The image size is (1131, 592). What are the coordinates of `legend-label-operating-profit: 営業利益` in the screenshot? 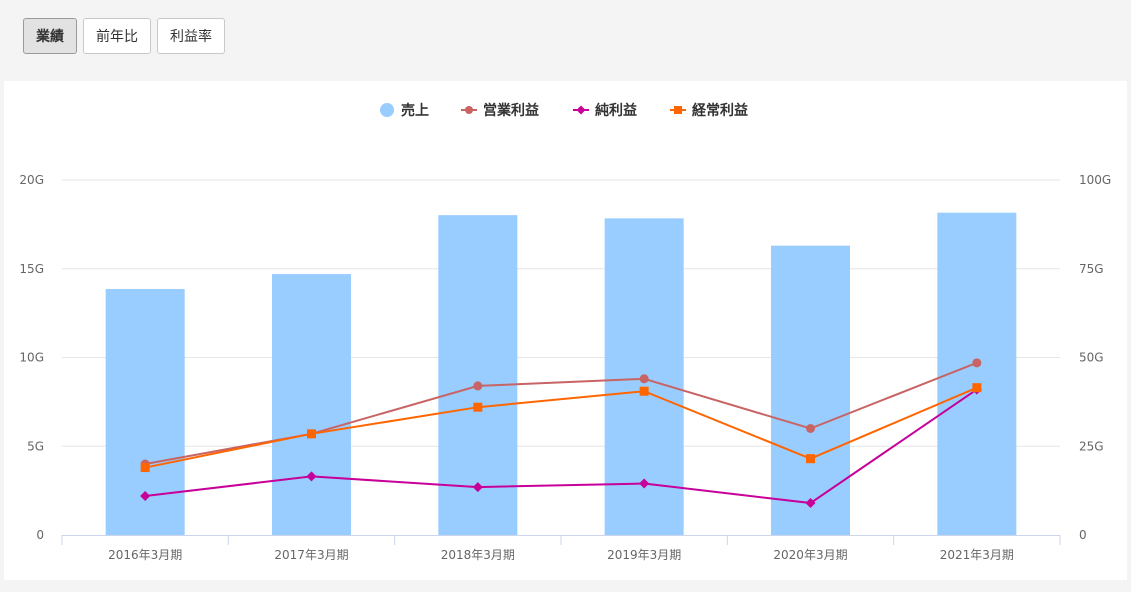 It's located at (511, 110).